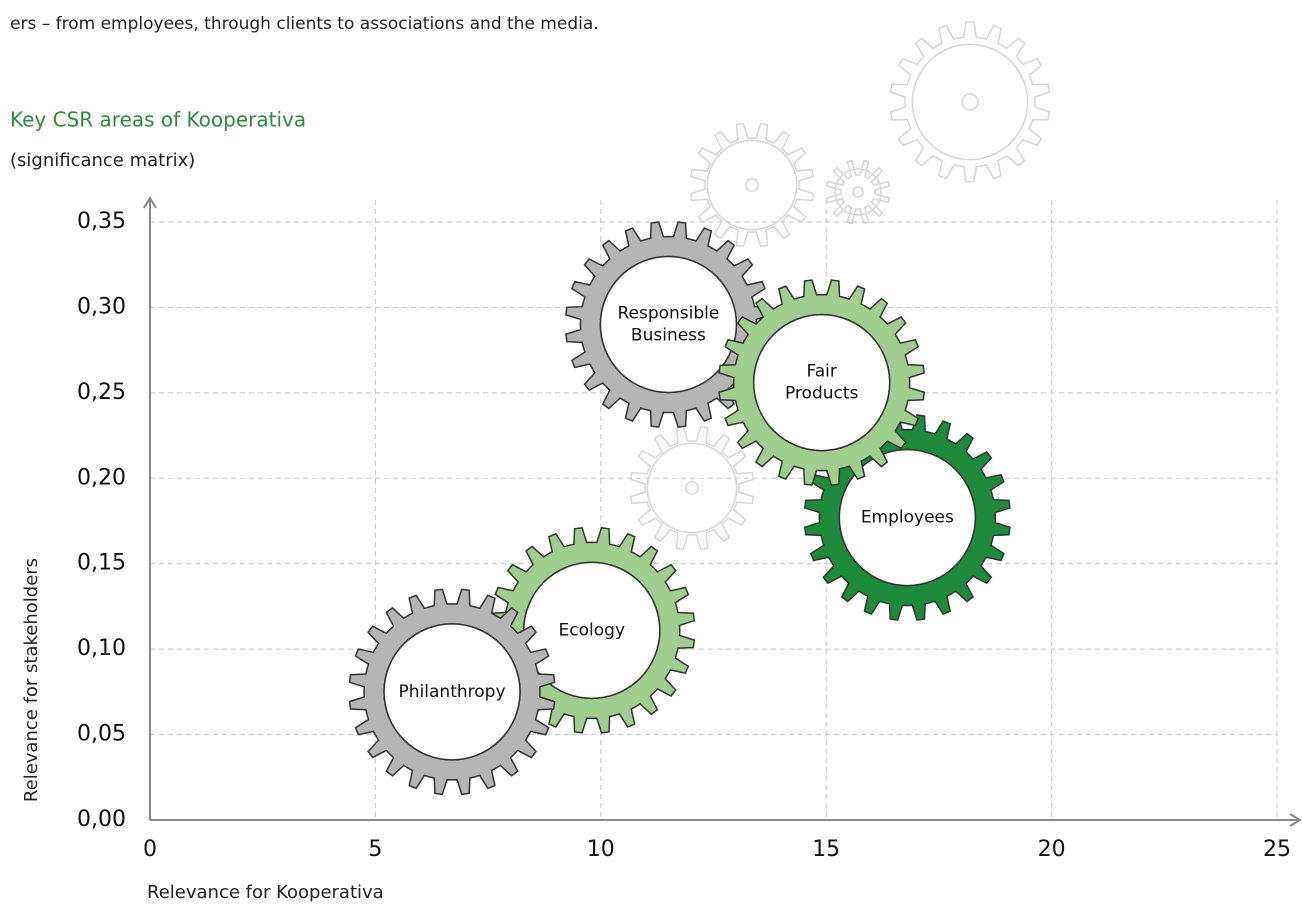  Describe the element at coordinates (150, 849) in the screenshot. I see `x-tick-label: 0` at that location.